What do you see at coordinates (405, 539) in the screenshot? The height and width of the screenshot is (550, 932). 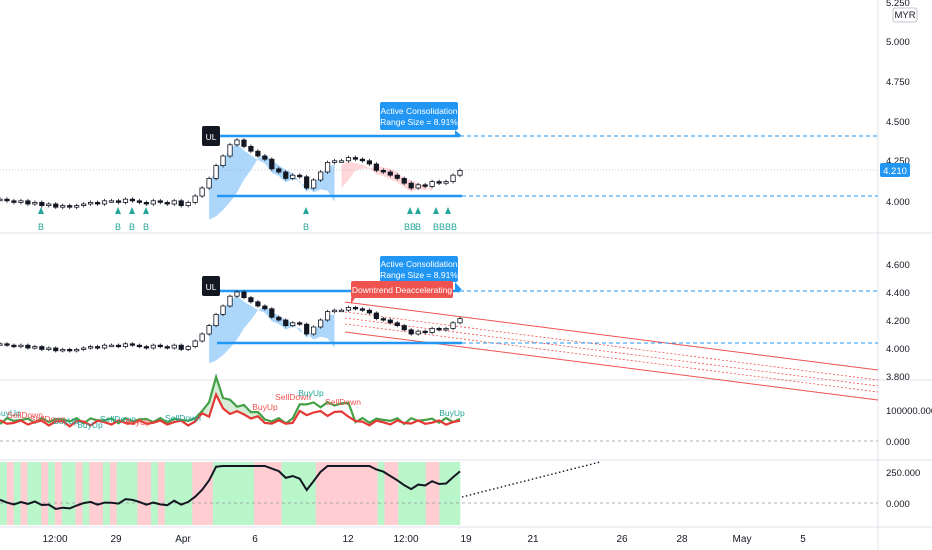 I see `time-label: 12:00` at bounding box center [405, 539].